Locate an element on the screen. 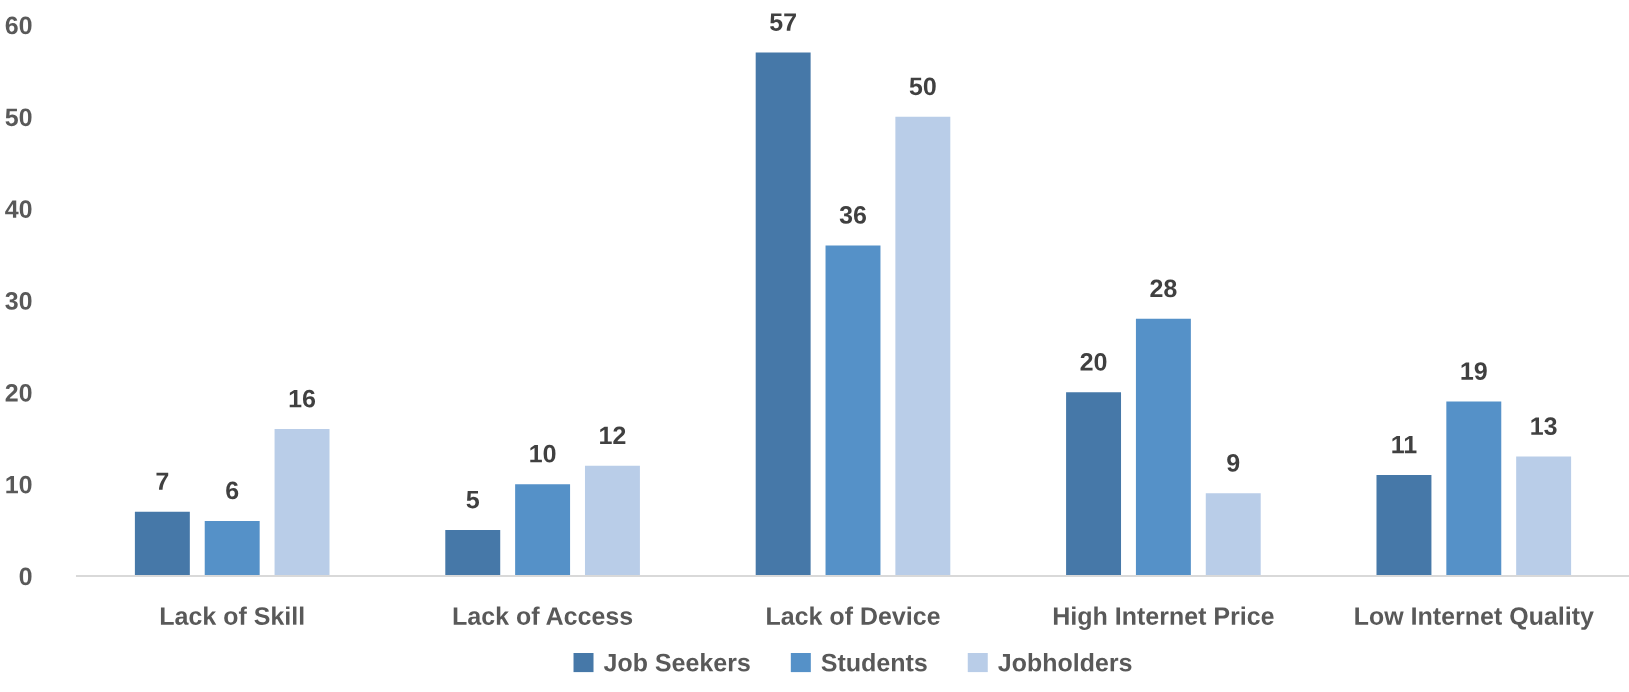 The width and height of the screenshot is (1629, 692). data-label: 57 is located at coordinates (783, 22).